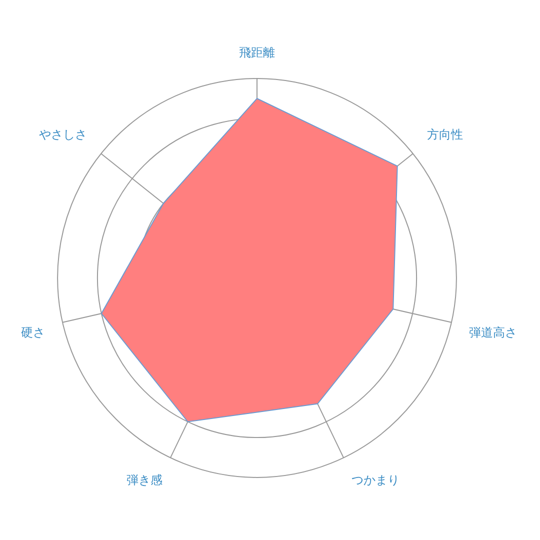 This screenshot has height=540, width=540. What do you see at coordinates (144, 480) in the screenshot?
I see `spoke-label: 弾き感` at bounding box center [144, 480].